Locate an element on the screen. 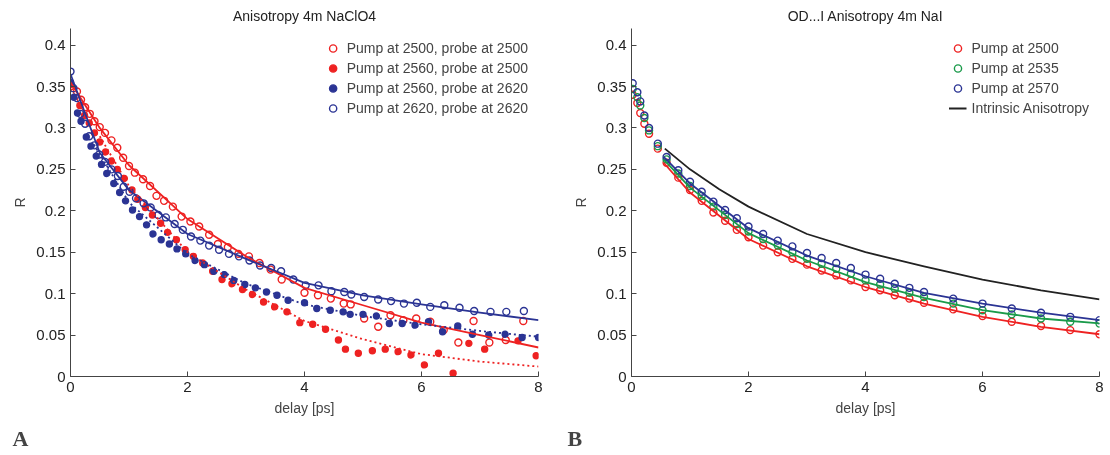  chart-title: Anisotropy 4m NaClO4 is located at coordinates (304, 15).